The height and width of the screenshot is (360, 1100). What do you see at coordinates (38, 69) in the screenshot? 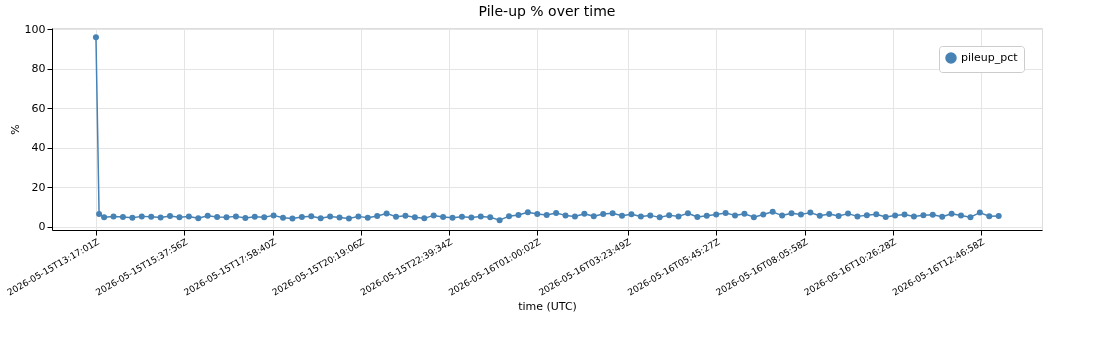
I see `y-tick-label: 80` at bounding box center [38, 69].